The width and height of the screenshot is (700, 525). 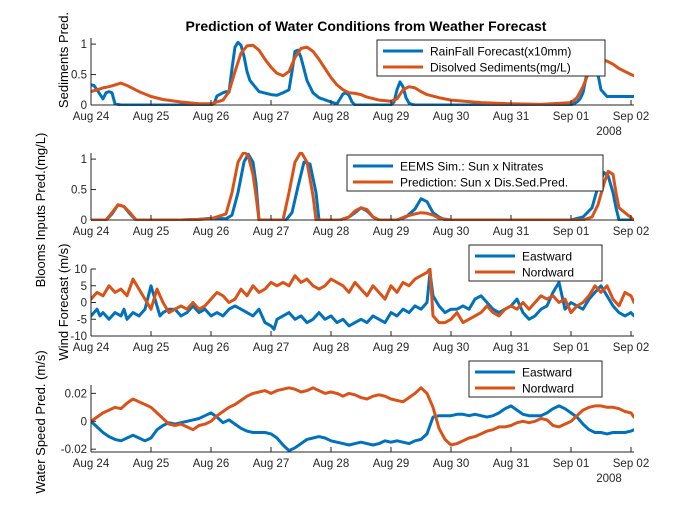 I want to click on panel-2-legend-label: EEMS Sim.: Sun x Nitrates, so click(x=471, y=167).